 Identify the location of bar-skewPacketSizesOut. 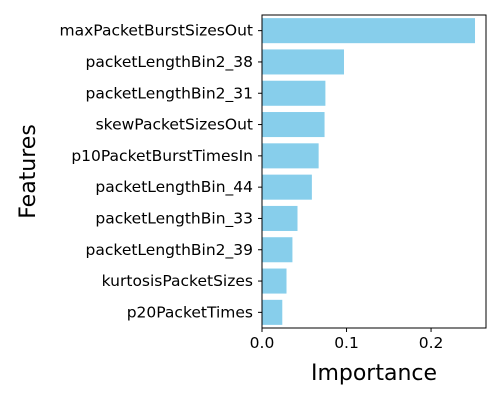
(293, 125).